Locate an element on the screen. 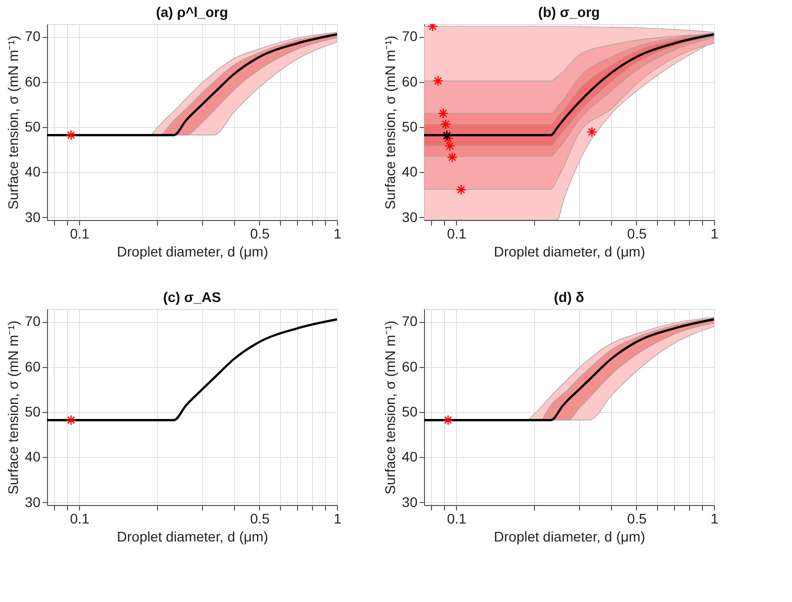 This screenshot has height=602, width=792. chart-title: (b) σ_org is located at coordinates (569, 12).